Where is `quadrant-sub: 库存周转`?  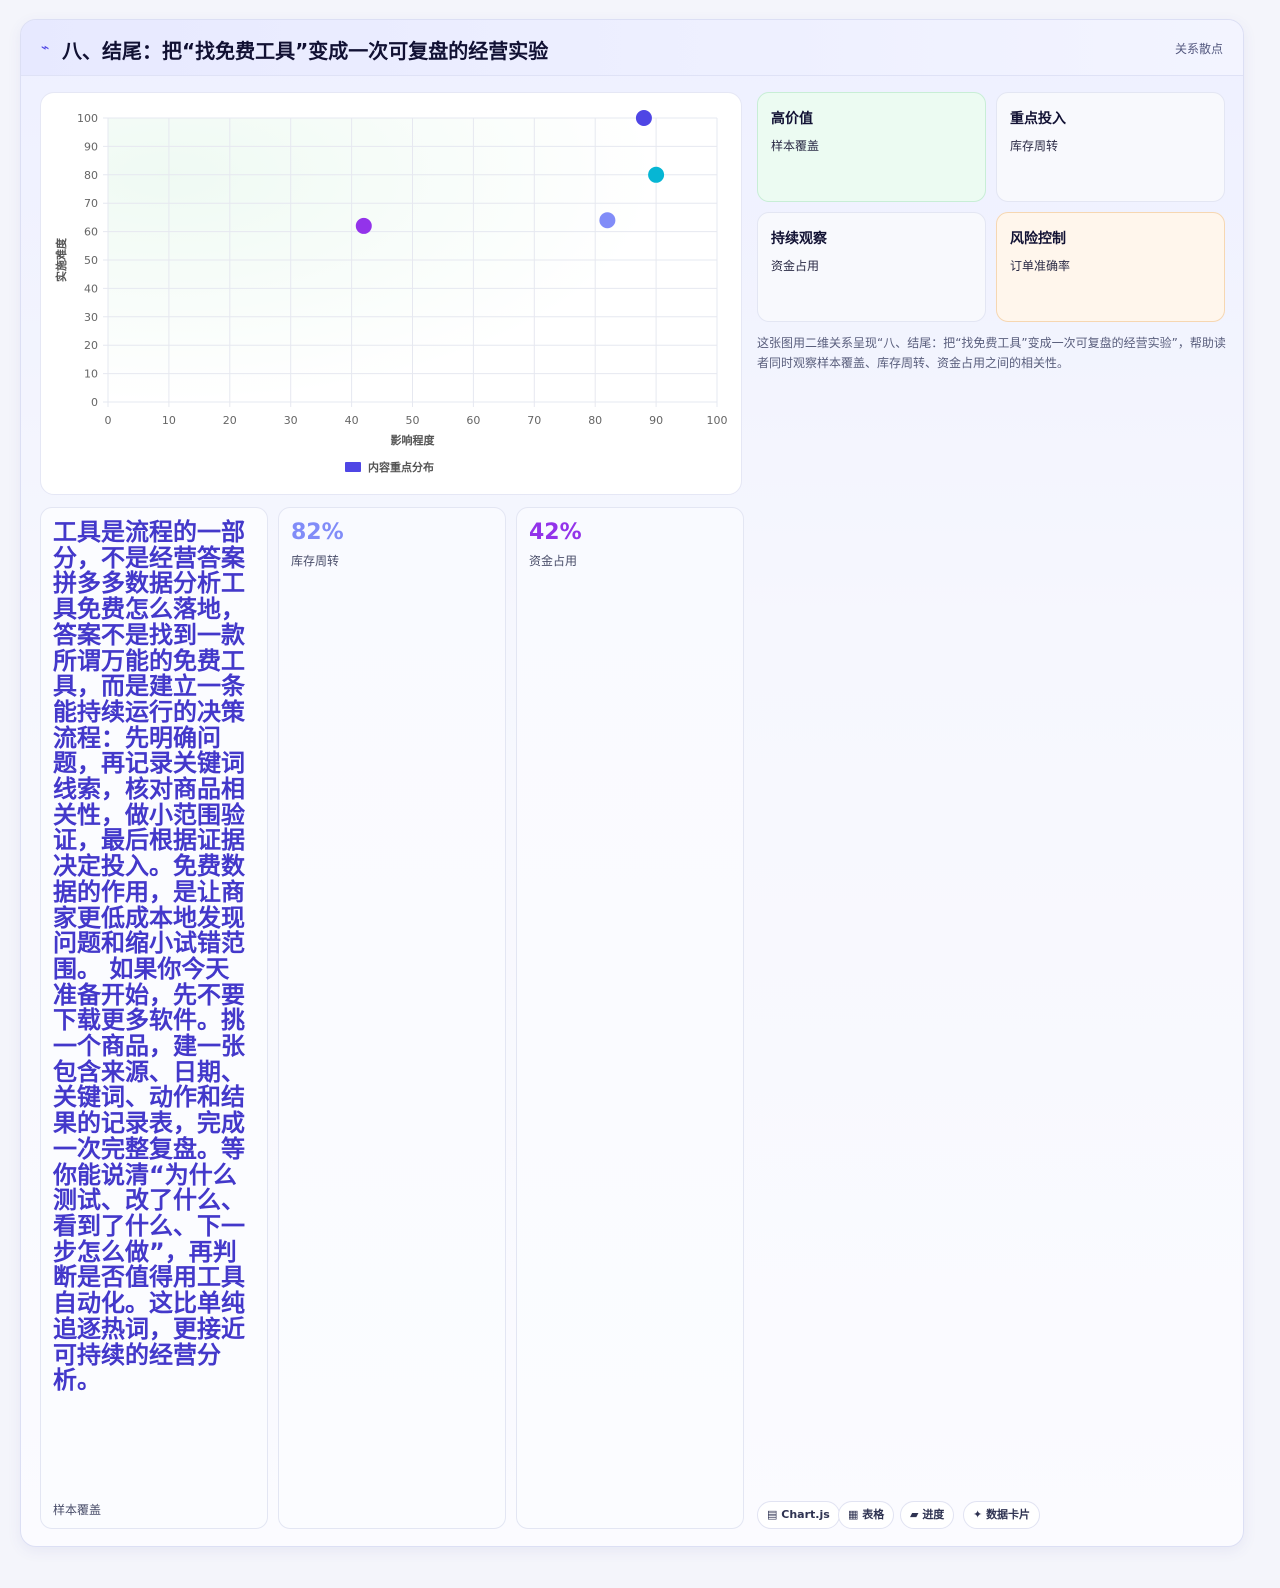
quadrant-sub: 库存周转 is located at coordinates (1034, 146).